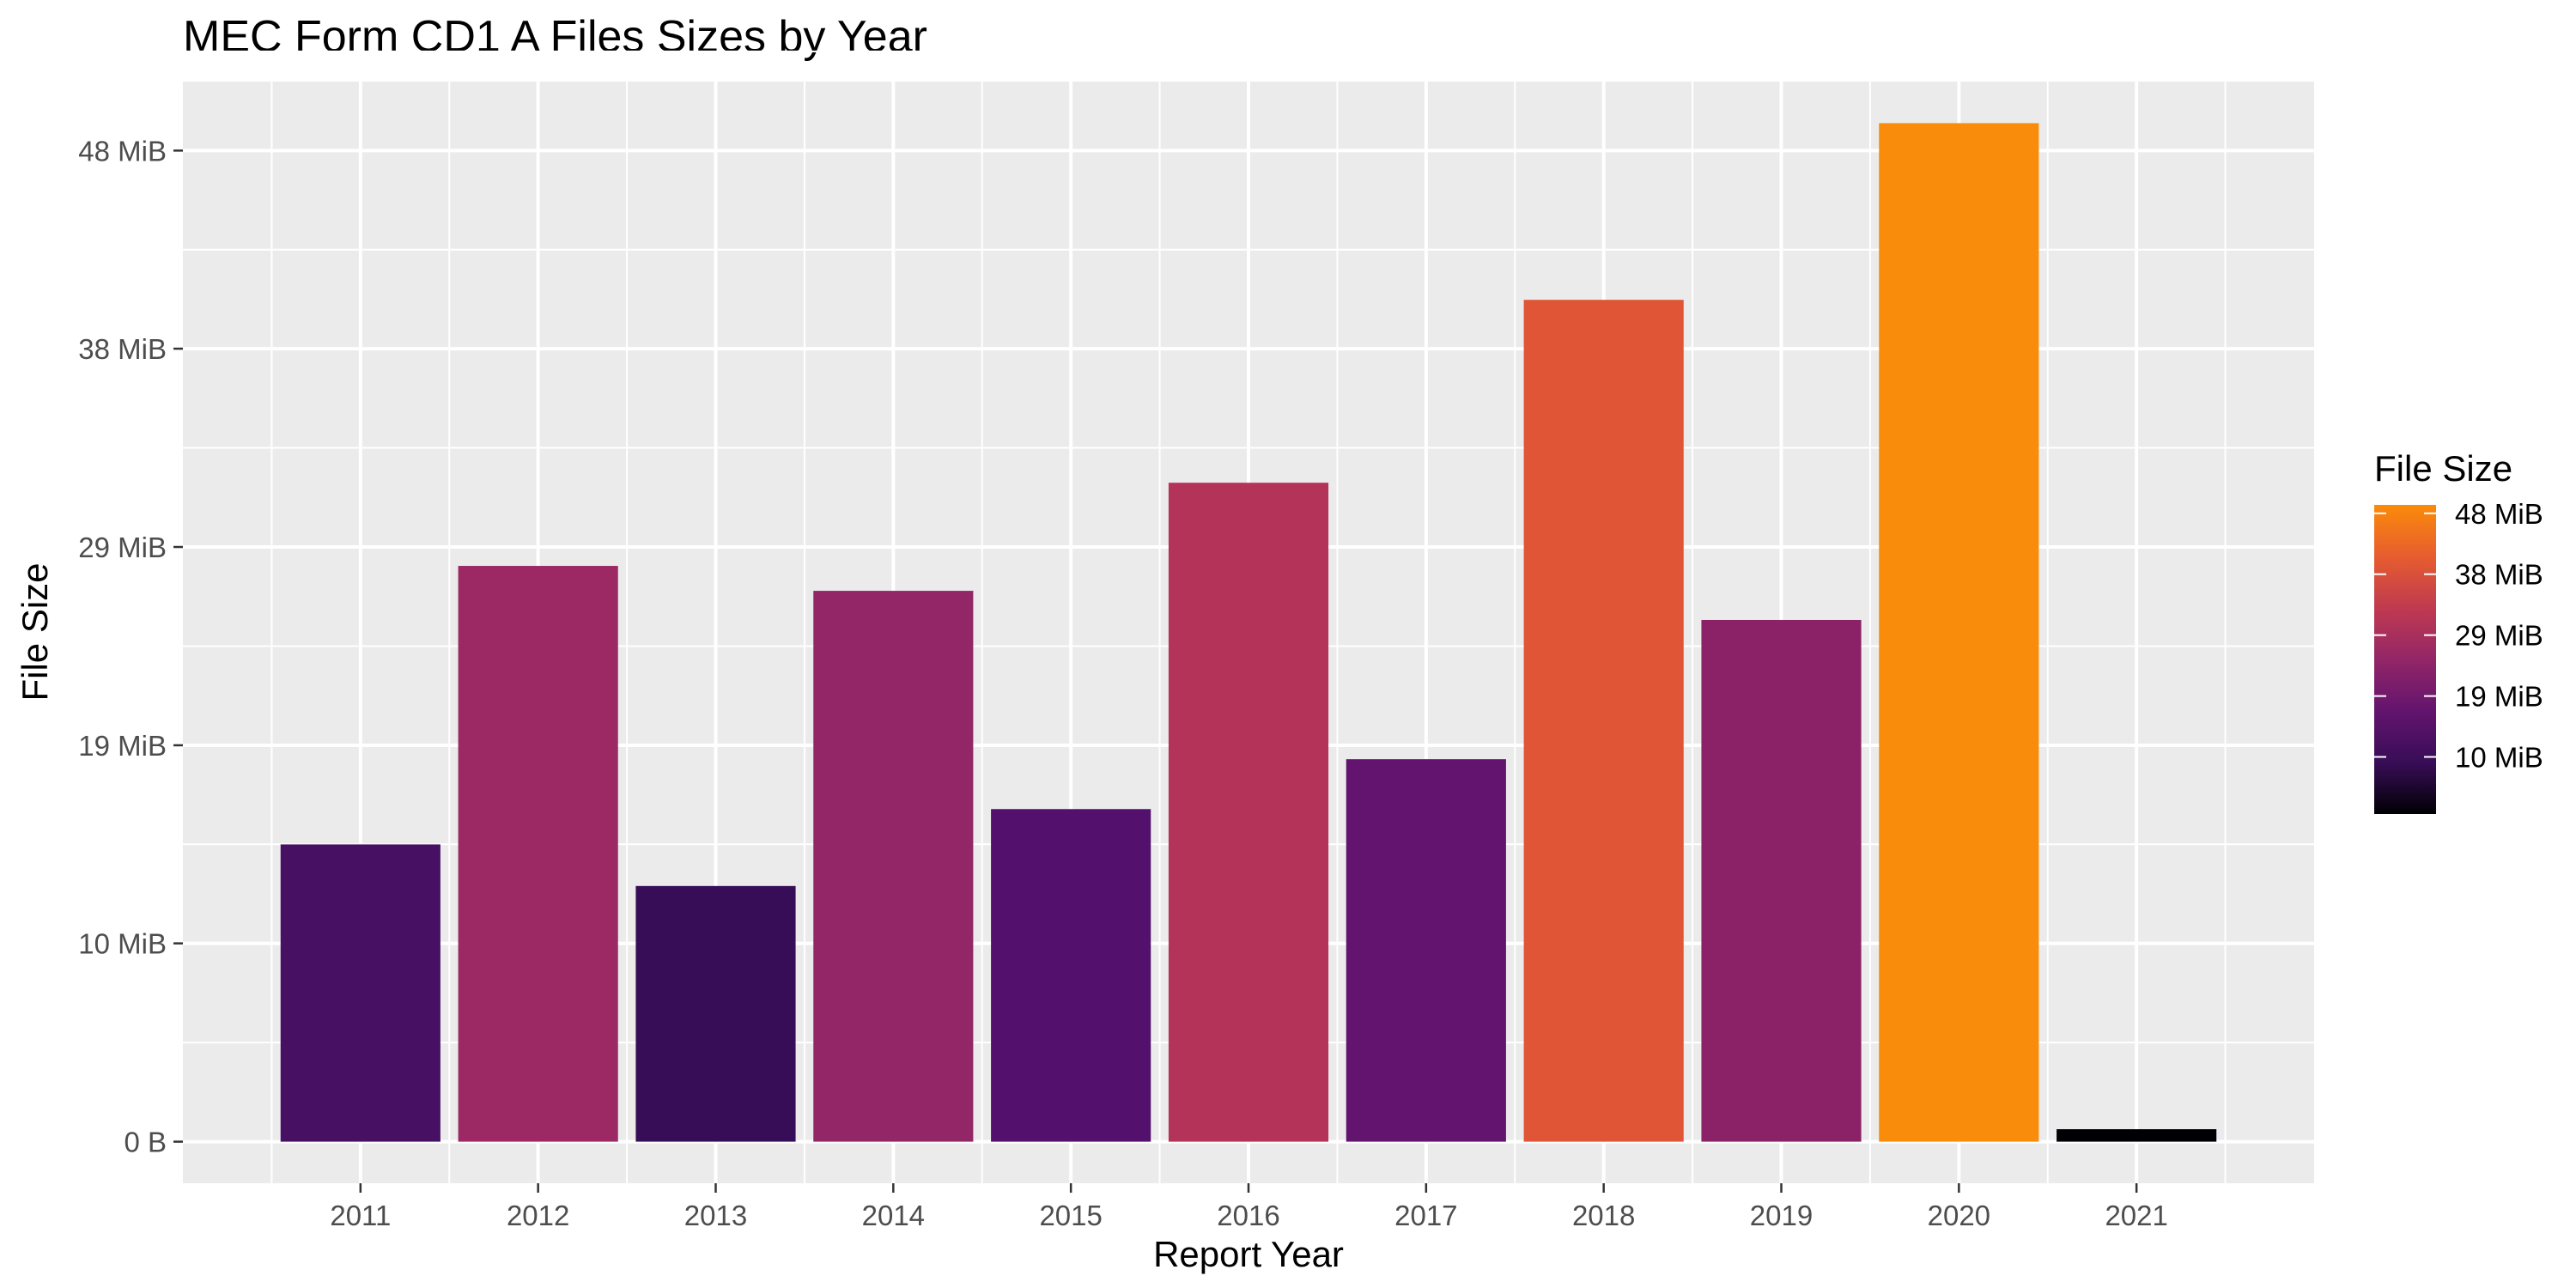  What do you see at coordinates (35, 631) in the screenshot?
I see `y-axis-title: File Size` at bounding box center [35, 631].